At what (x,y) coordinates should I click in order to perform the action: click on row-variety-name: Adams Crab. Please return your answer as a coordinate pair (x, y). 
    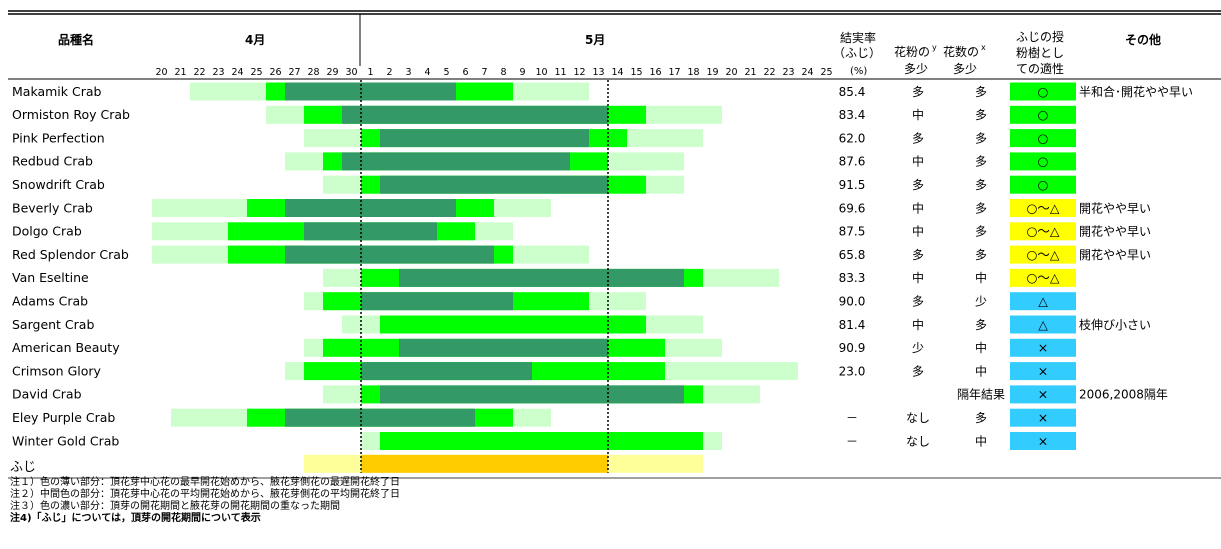
    Looking at the image, I should click on (50, 301).